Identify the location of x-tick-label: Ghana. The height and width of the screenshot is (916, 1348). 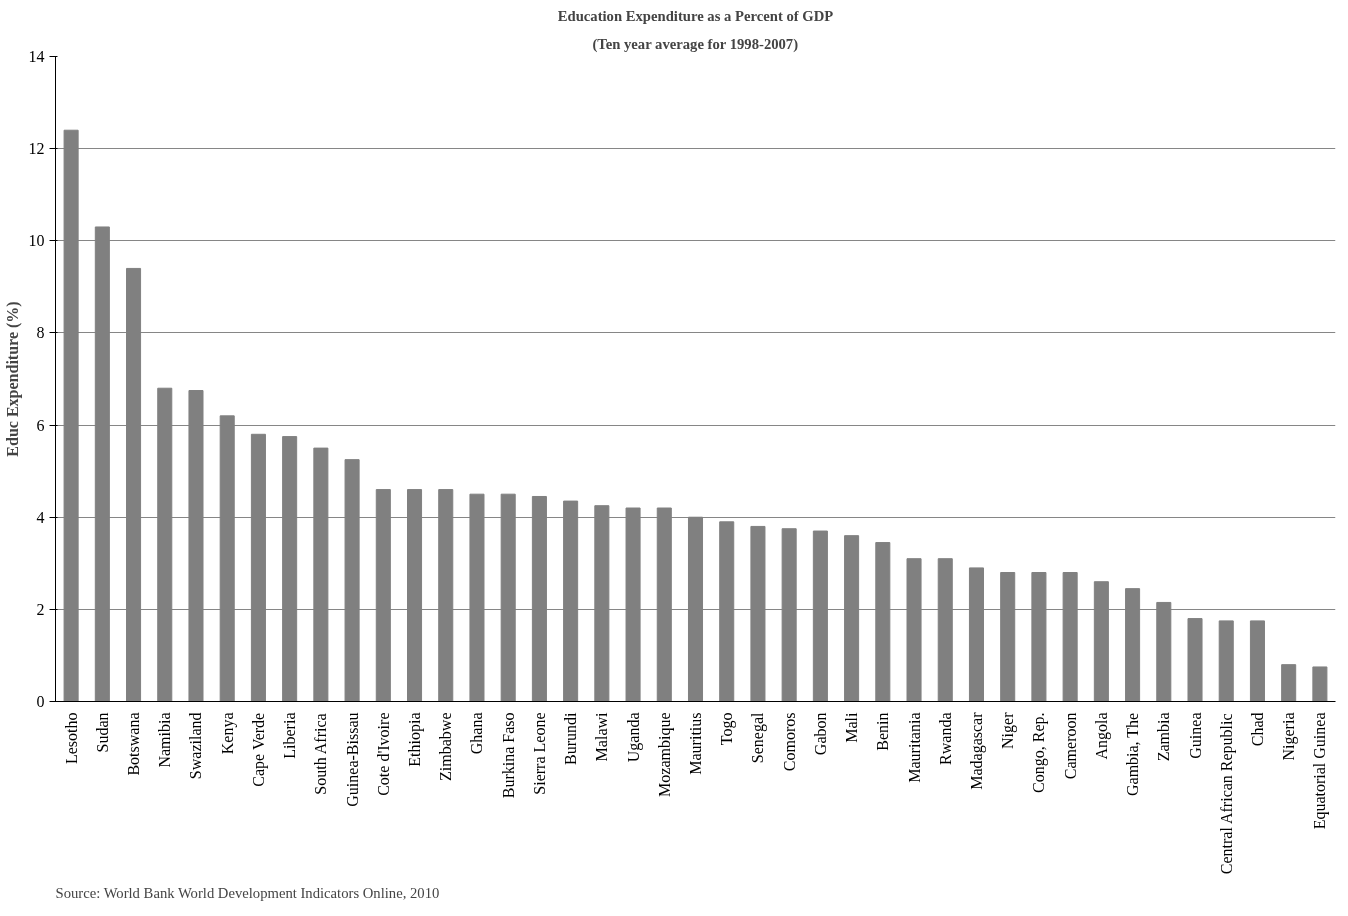
(477, 733).